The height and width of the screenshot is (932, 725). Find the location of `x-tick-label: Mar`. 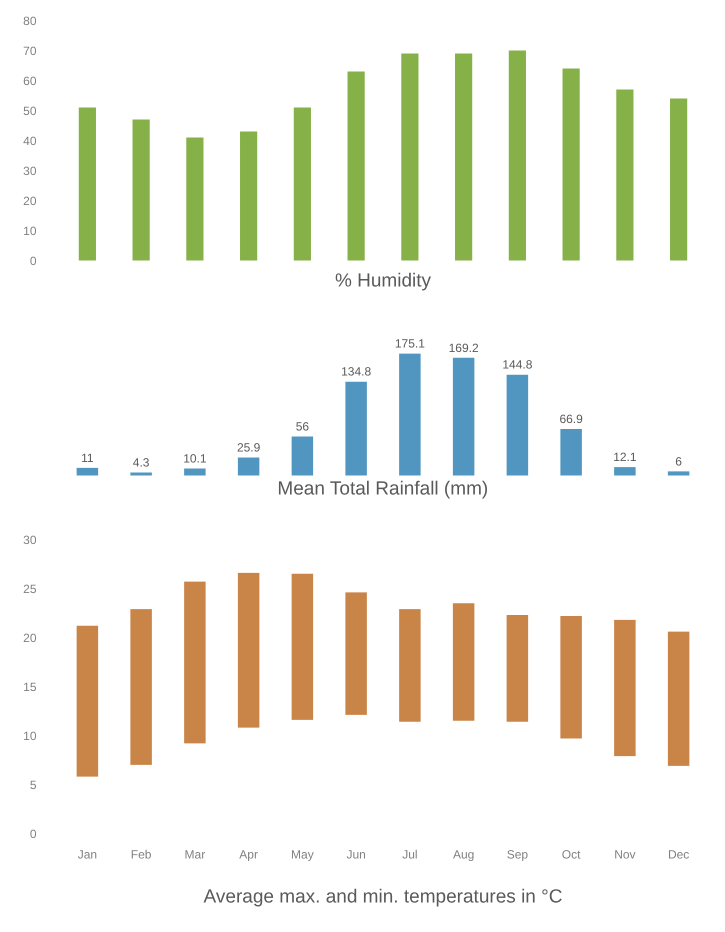

x-tick-label: Mar is located at coordinates (195, 855).